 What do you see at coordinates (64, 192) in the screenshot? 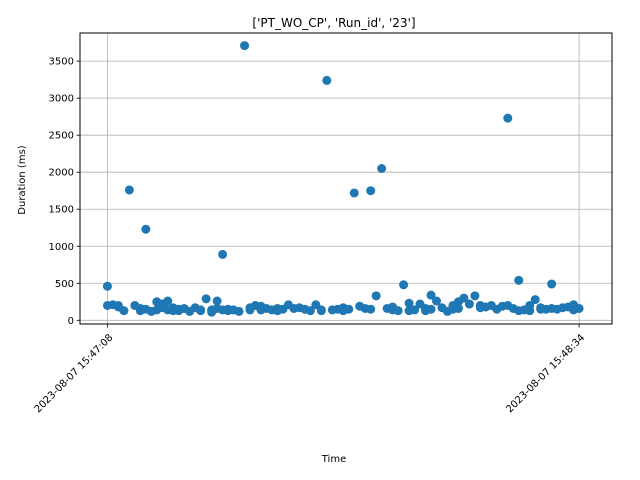
I see `y-axis-ticks: 0 500 1000 1500 2000 2500 3000 3500` at bounding box center [64, 192].